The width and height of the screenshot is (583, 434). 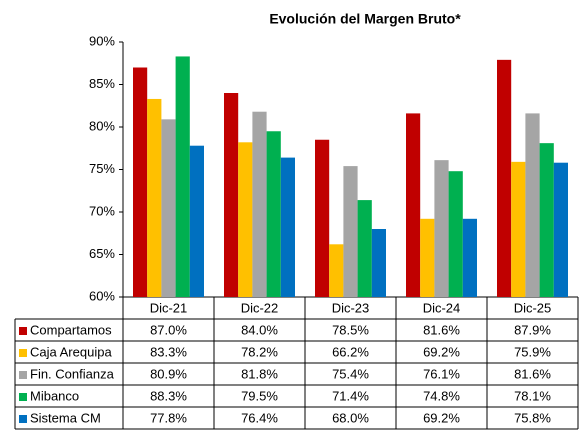 I want to click on table-value: 78.5%, so click(x=350, y=329).